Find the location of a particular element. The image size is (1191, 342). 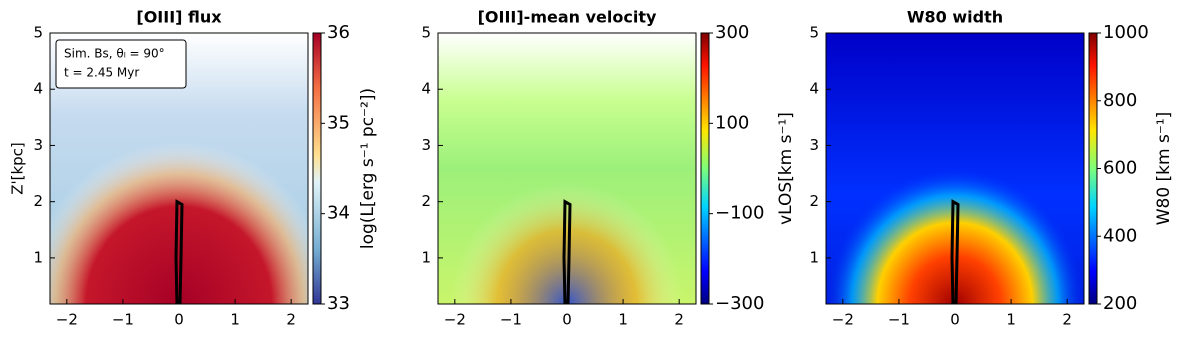

colorbar-tick-label: 300 is located at coordinates (732, 32).